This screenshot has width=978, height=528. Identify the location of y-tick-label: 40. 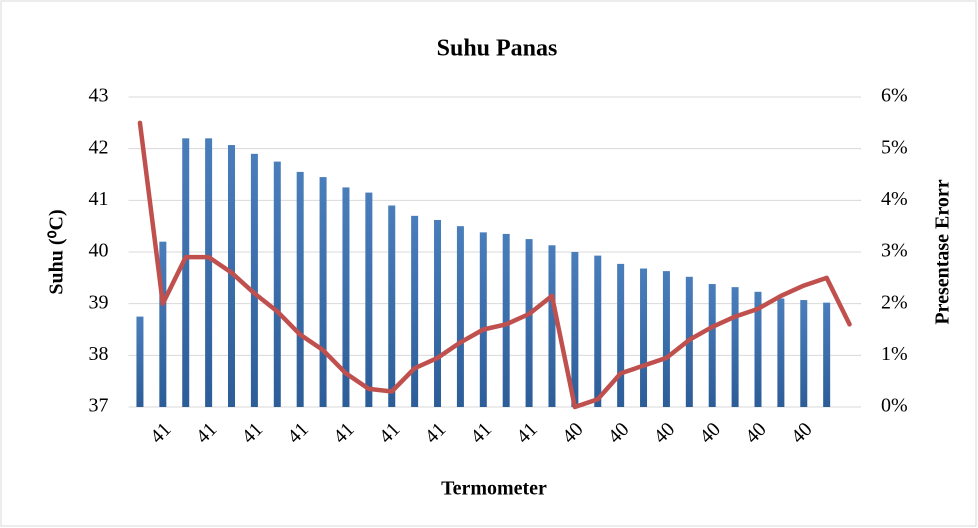
(99, 251).